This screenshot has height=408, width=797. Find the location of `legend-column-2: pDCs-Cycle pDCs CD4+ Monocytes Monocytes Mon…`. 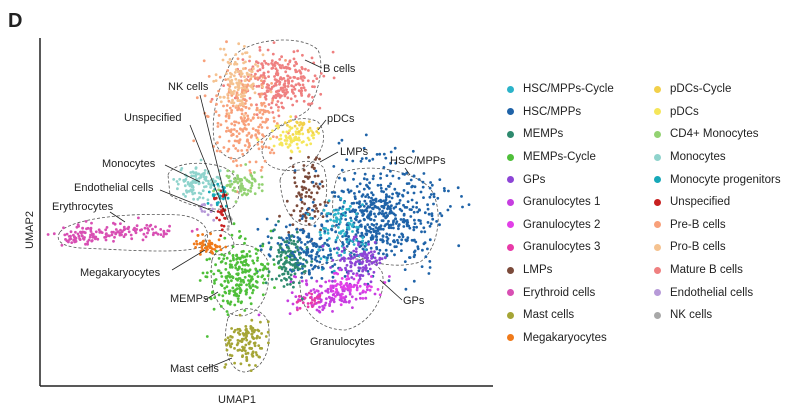

legend-column-2: pDCs-Cycle pDCs CD4+ Monocytes Monocytes Mon… is located at coordinates (717, 202).